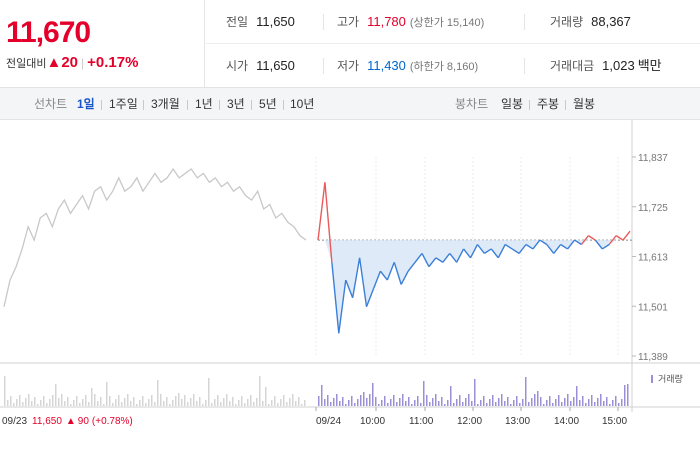 This screenshot has height=450, width=700. What do you see at coordinates (653, 158) in the screenshot?
I see `y-tick-label: 11,837` at bounding box center [653, 158].